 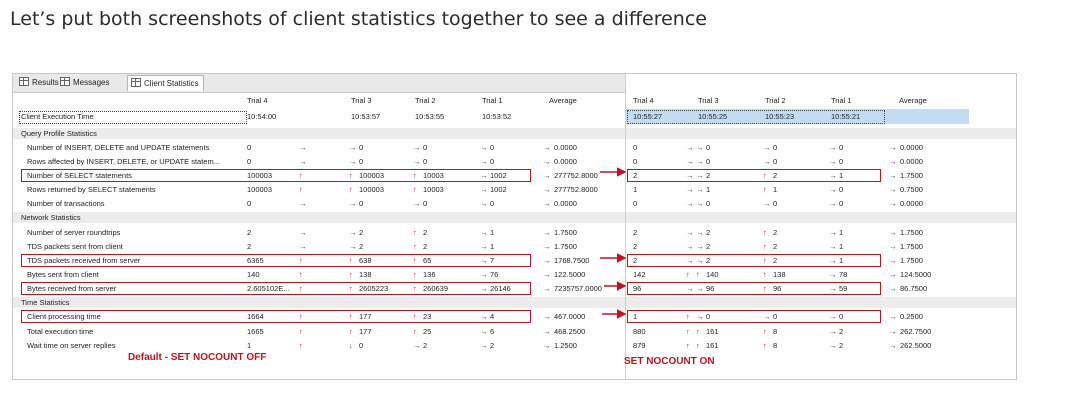 I want to click on highlight-select-statements-left, so click(x=276, y=175).